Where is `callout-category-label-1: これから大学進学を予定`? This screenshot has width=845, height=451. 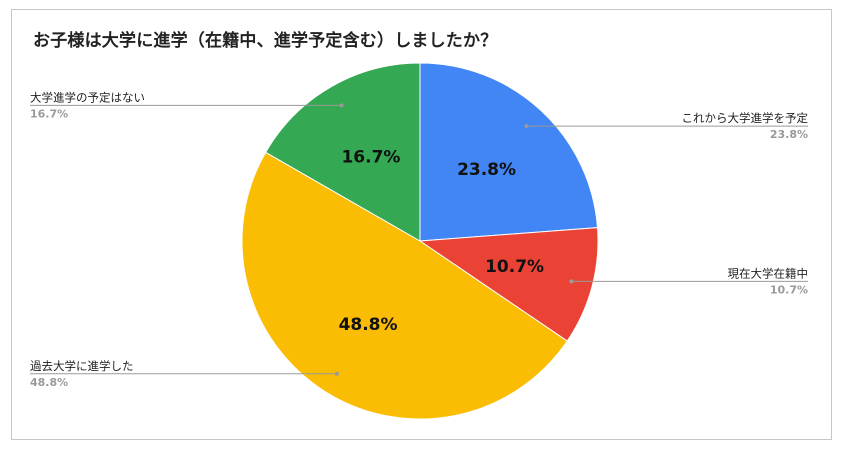 callout-category-label-1: これから大学進学を予定 is located at coordinates (745, 118).